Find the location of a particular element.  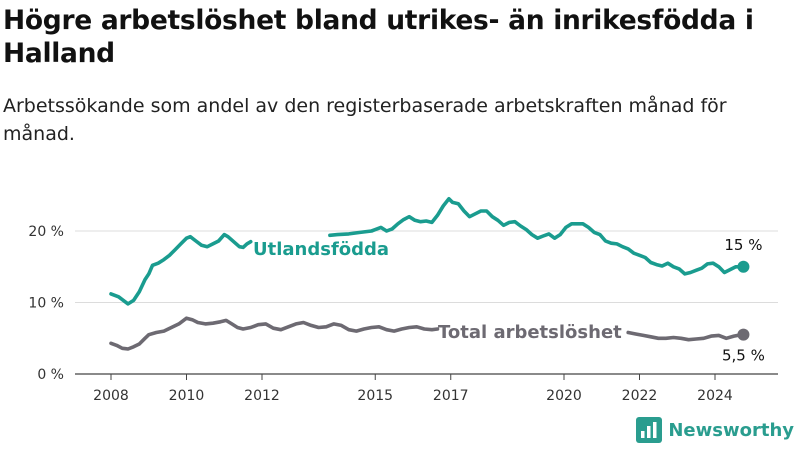

x-tick-label: 2024 is located at coordinates (715, 396).